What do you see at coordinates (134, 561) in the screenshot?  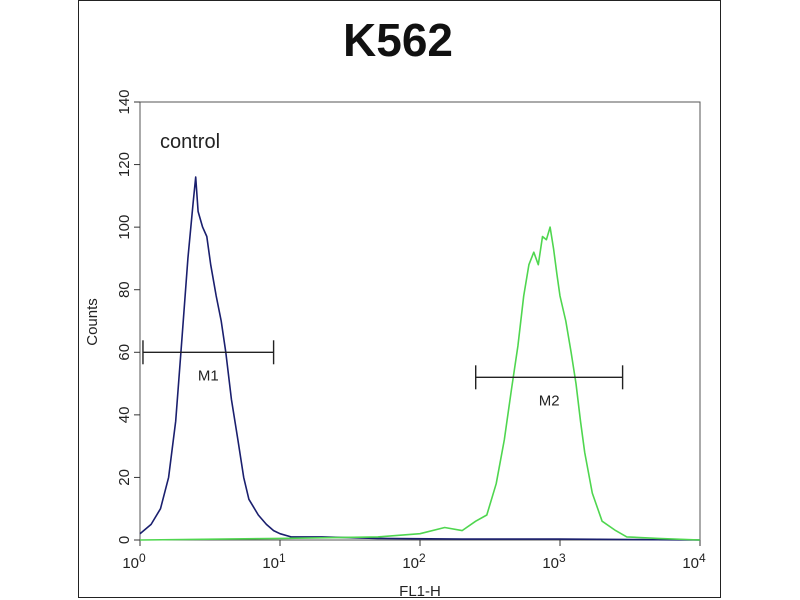 I see `x-tick-label: 10⁰` at bounding box center [134, 561].